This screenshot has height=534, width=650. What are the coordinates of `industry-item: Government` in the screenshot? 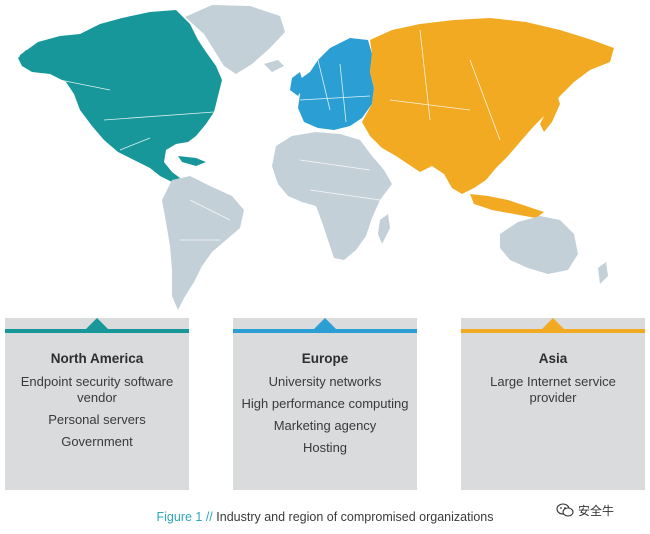 It's located at (97, 441).